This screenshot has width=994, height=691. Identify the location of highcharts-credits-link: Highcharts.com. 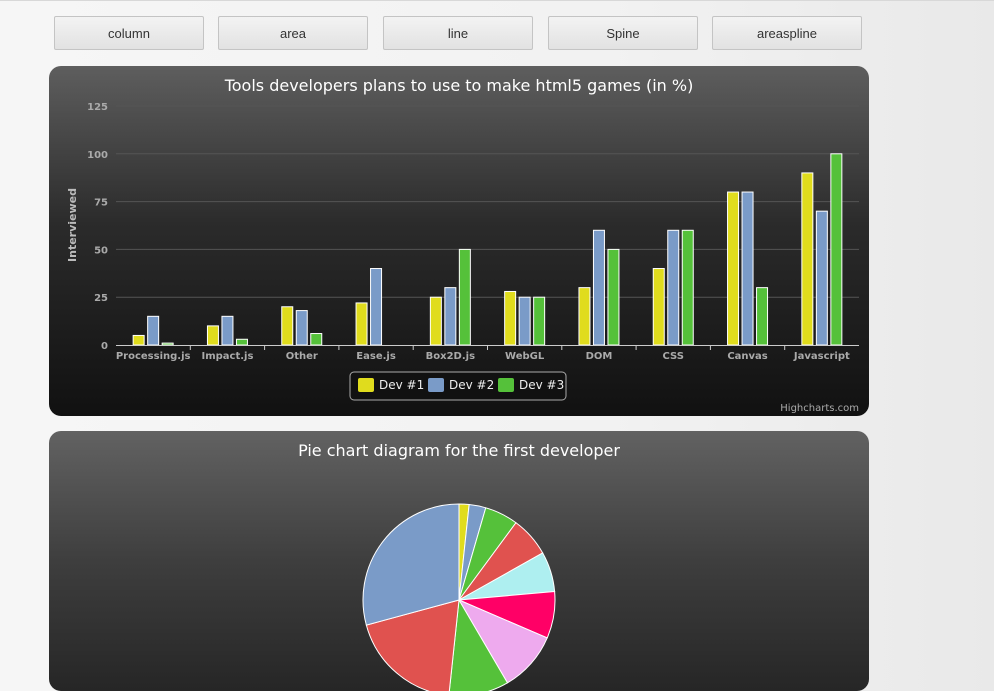
(819, 408).